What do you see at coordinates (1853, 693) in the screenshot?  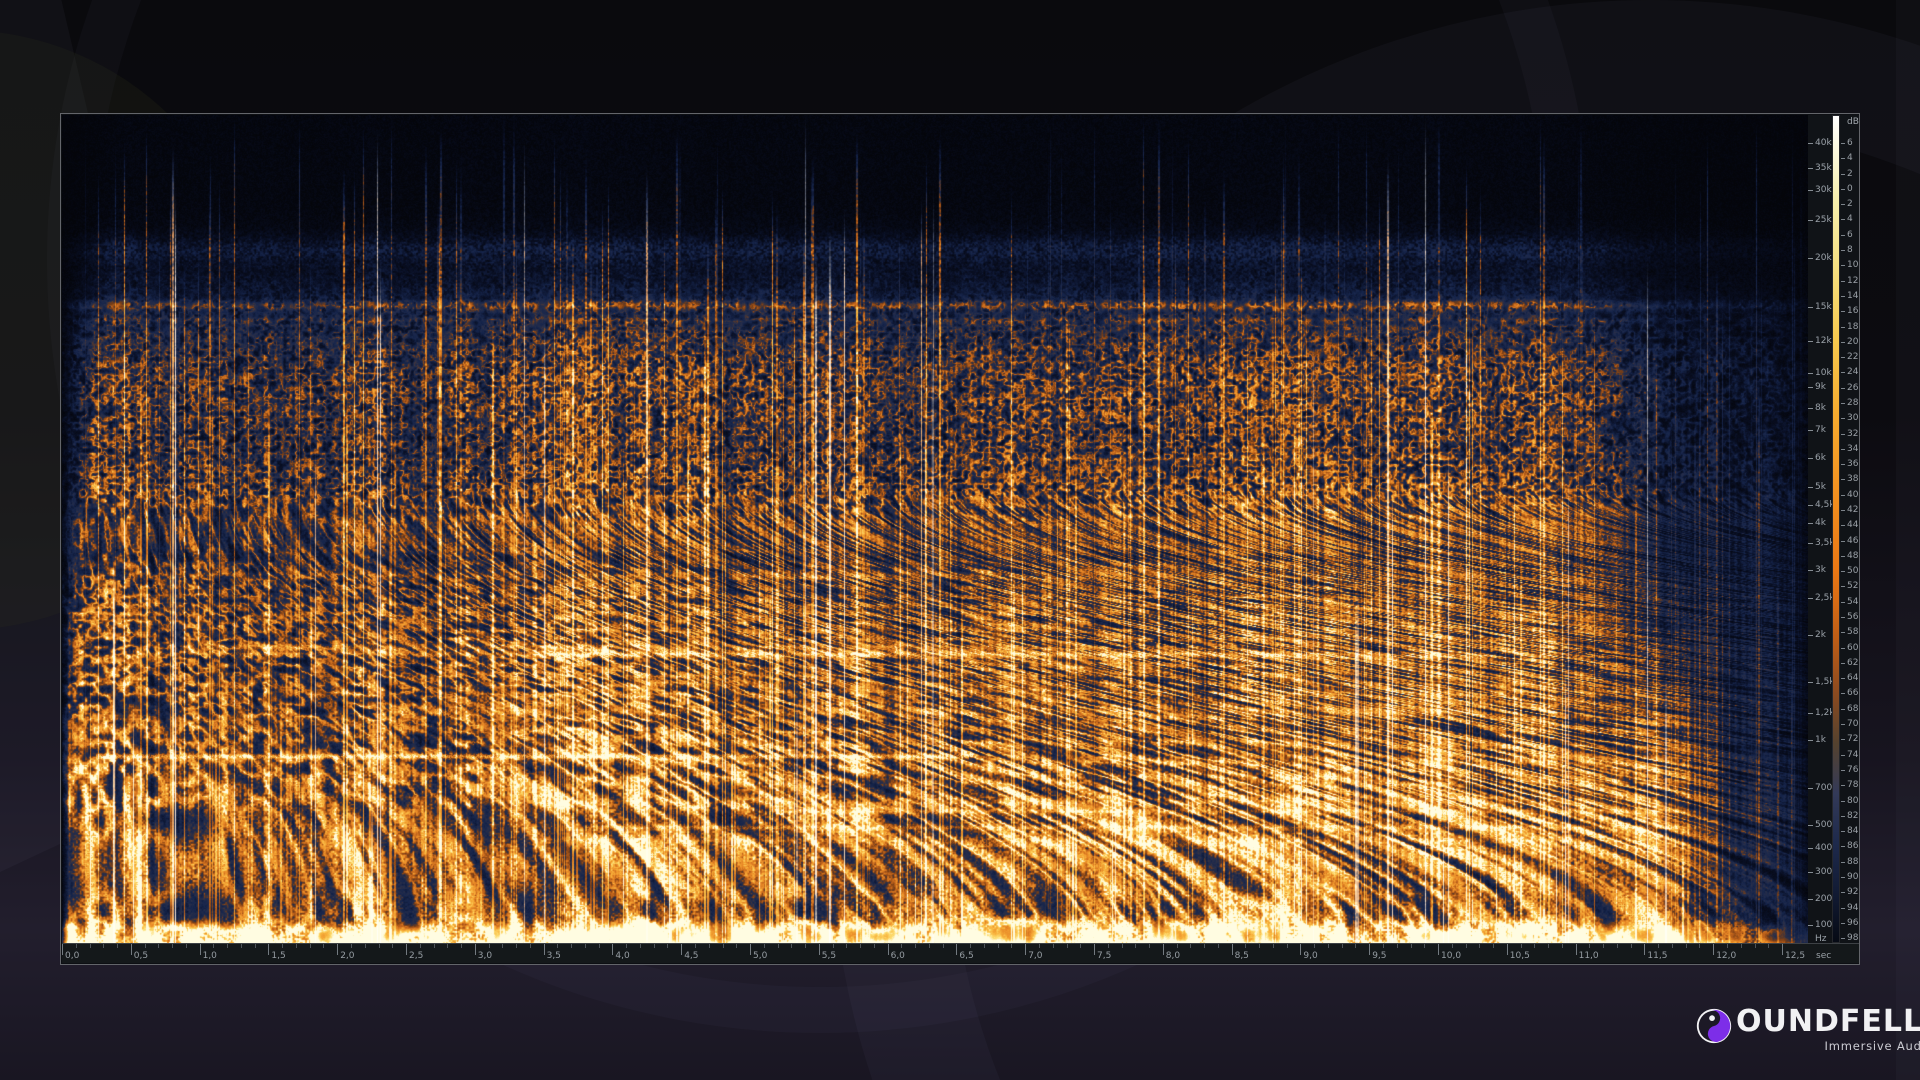 I see `db-tick-label: 66` at bounding box center [1853, 693].